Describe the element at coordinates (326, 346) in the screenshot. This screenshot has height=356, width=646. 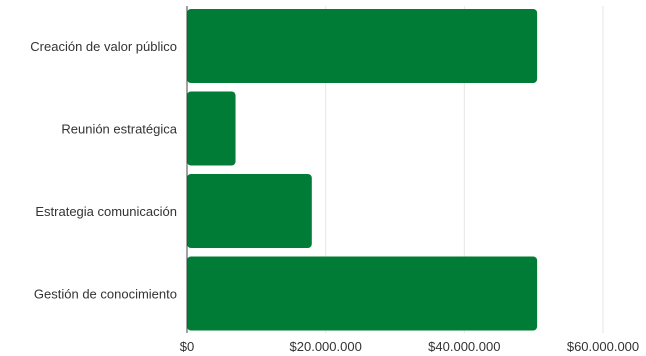
I see `x-tick-label: $20.000.000` at that location.